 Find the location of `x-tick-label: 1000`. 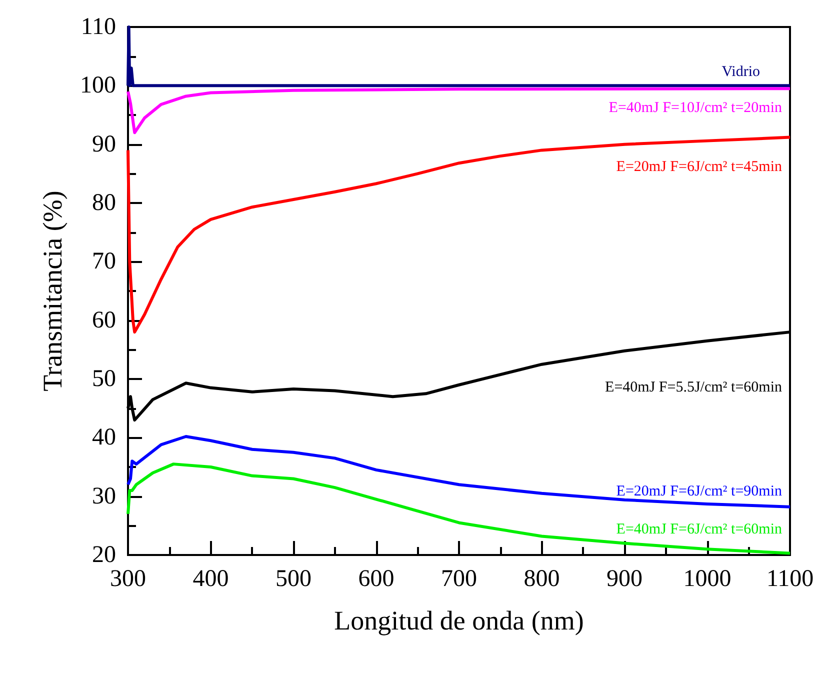

x-tick-label: 1000 is located at coordinates (707, 579).